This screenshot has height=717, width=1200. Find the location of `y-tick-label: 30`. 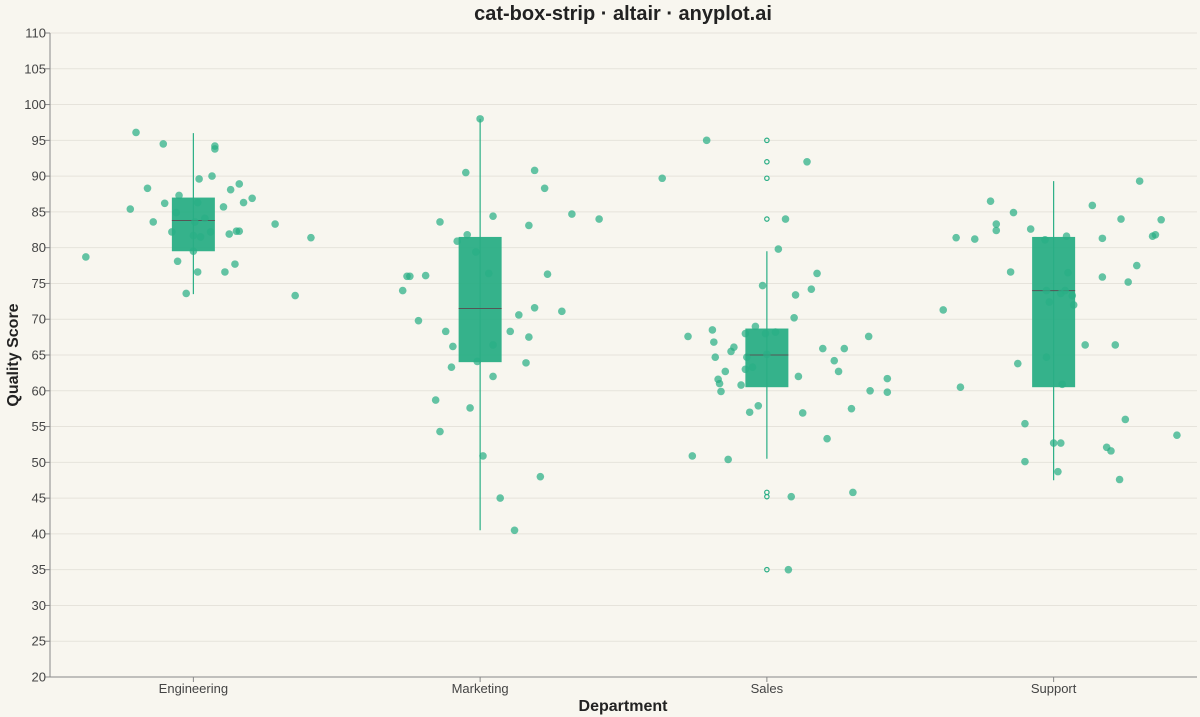

y-tick-label: 30 is located at coordinates (39, 605).